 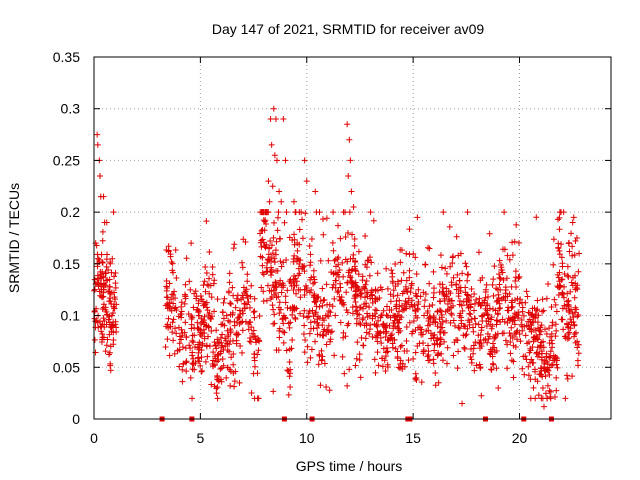 What do you see at coordinates (66, 264) in the screenshot?
I see `y-tick-label: 0.15` at bounding box center [66, 264].